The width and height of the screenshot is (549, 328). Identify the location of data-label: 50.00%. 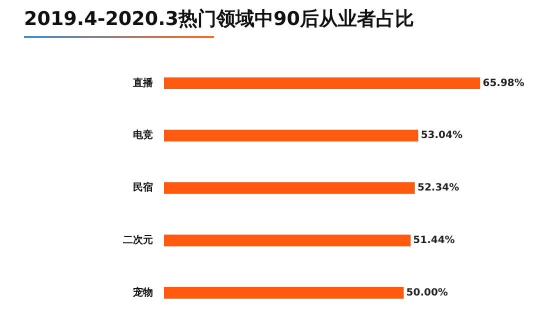
(427, 292).